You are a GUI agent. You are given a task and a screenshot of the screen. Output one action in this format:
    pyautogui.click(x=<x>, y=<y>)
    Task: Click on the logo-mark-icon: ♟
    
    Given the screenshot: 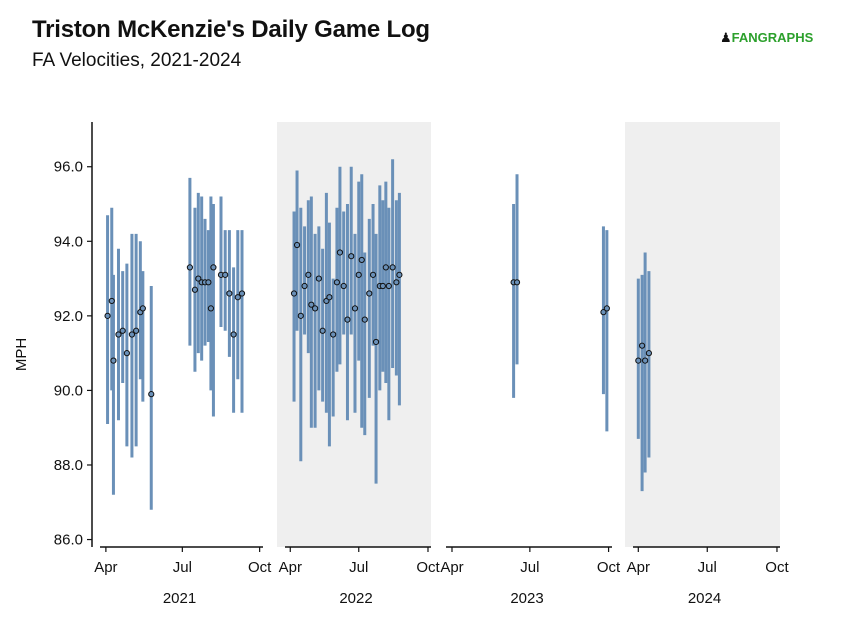 What is the action you would take?
    pyautogui.click(x=726, y=37)
    